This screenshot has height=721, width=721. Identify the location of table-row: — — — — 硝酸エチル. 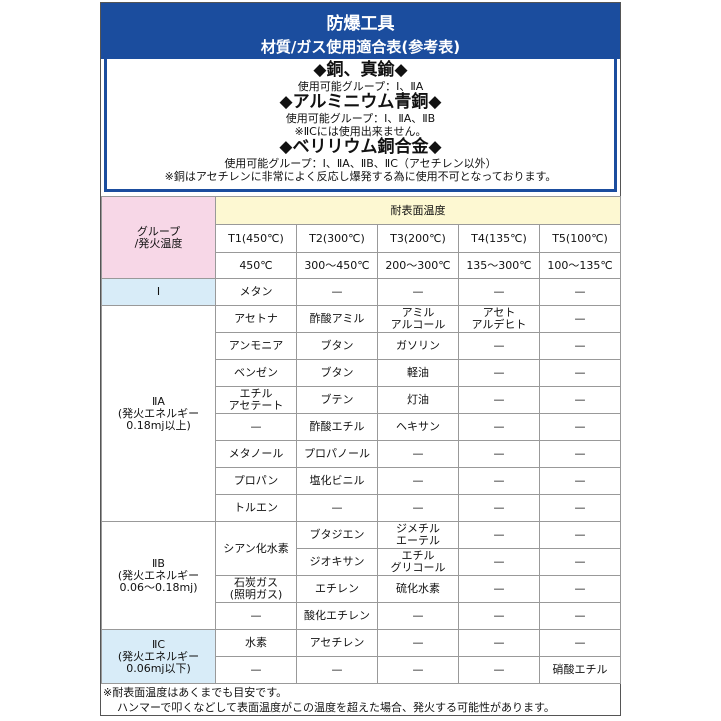
(362, 670).